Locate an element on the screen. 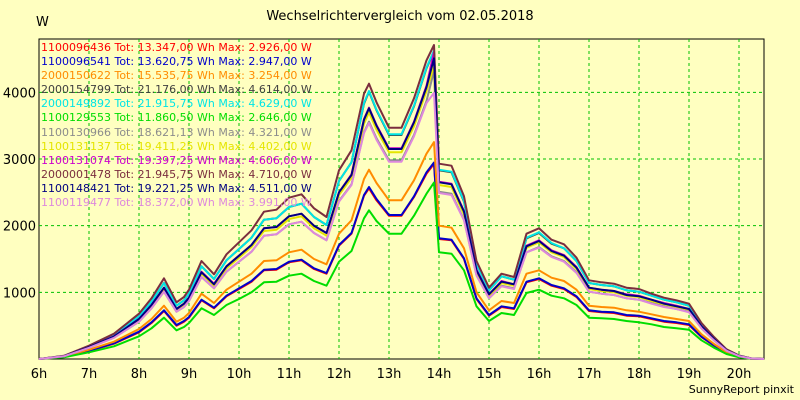  x-tick-label: 12h is located at coordinates (339, 374).